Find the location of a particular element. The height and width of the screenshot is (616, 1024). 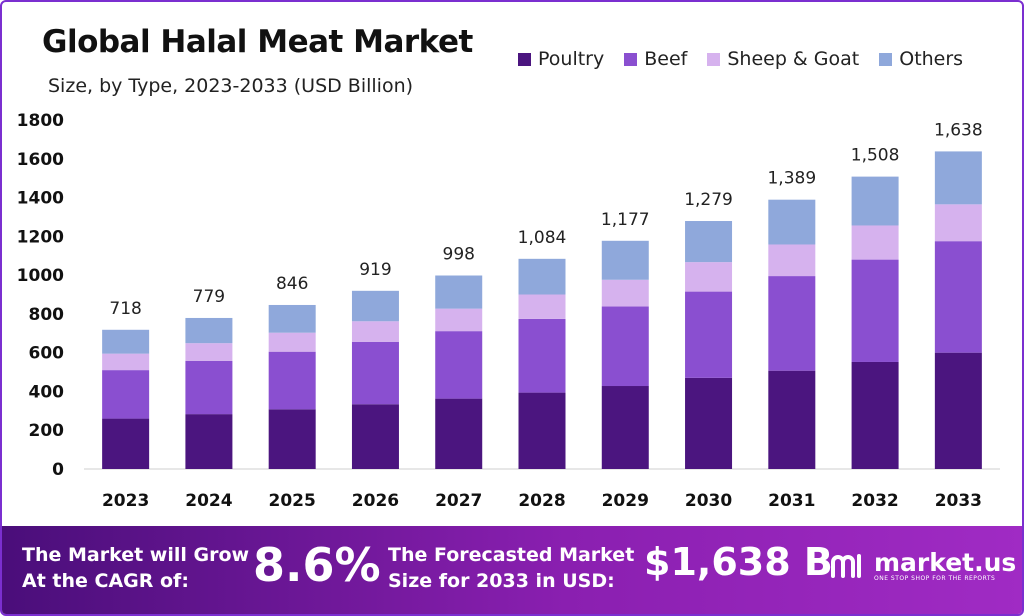

legend-label-others: Others is located at coordinates (931, 59).